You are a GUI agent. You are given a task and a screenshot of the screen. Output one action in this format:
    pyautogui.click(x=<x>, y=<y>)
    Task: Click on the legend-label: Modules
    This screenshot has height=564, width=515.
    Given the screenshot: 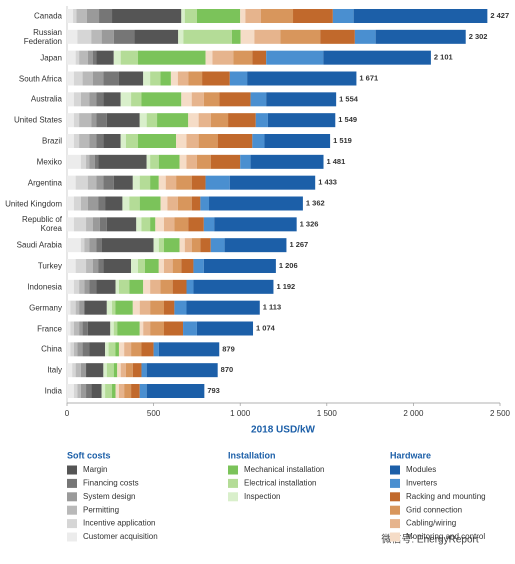 What is the action you would take?
    pyautogui.click(x=421, y=469)
    